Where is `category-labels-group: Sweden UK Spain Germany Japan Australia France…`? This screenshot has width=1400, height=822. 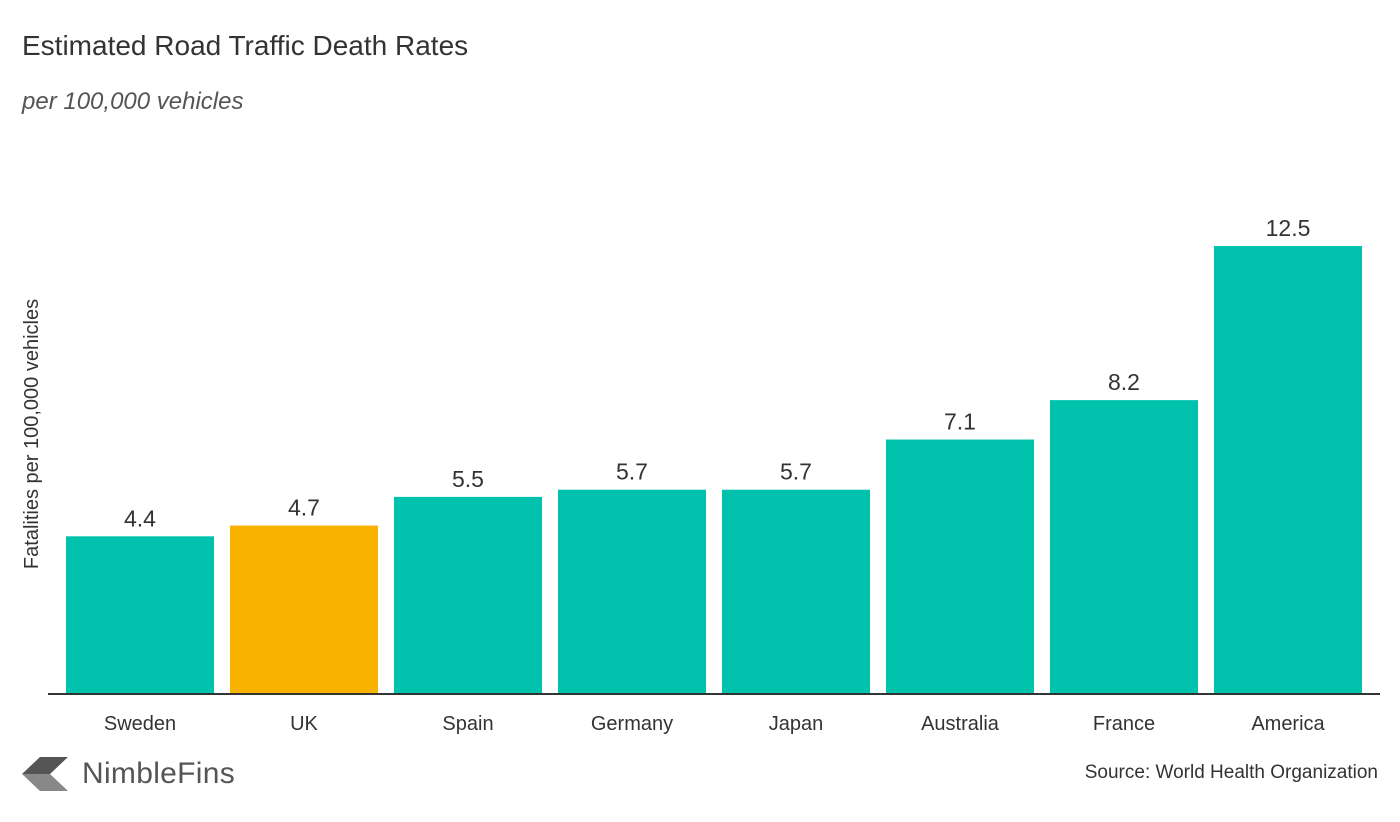 category-labels-group: Sweden UK Spain Germany Japan Australia France… is located at coordinates (715, 724).